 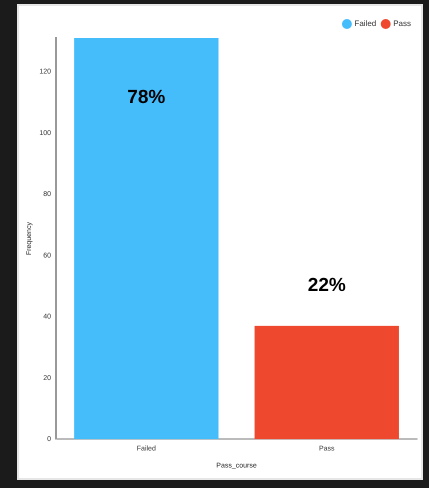 What do you see at coordinates (365, 23) in the screenshot?
I see `legend-label: Failed` at bounding box center [365, 23].